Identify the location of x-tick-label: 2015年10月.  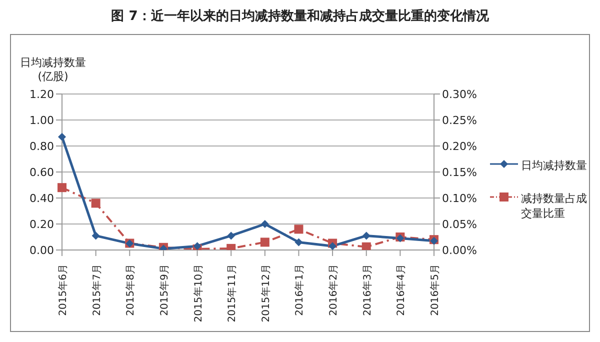
(198, 293).